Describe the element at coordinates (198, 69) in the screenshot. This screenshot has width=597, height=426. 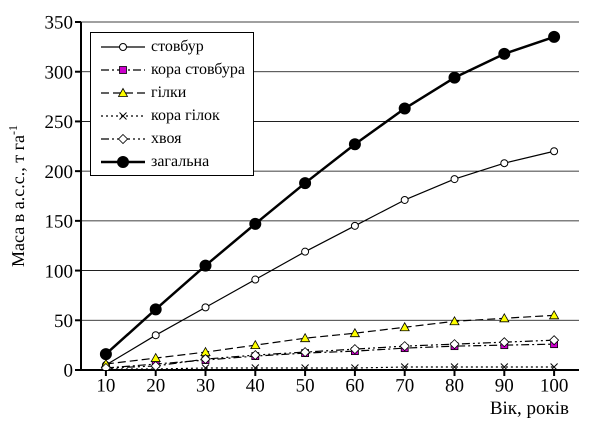
I see `legend-label: кора стовбура` at that location.